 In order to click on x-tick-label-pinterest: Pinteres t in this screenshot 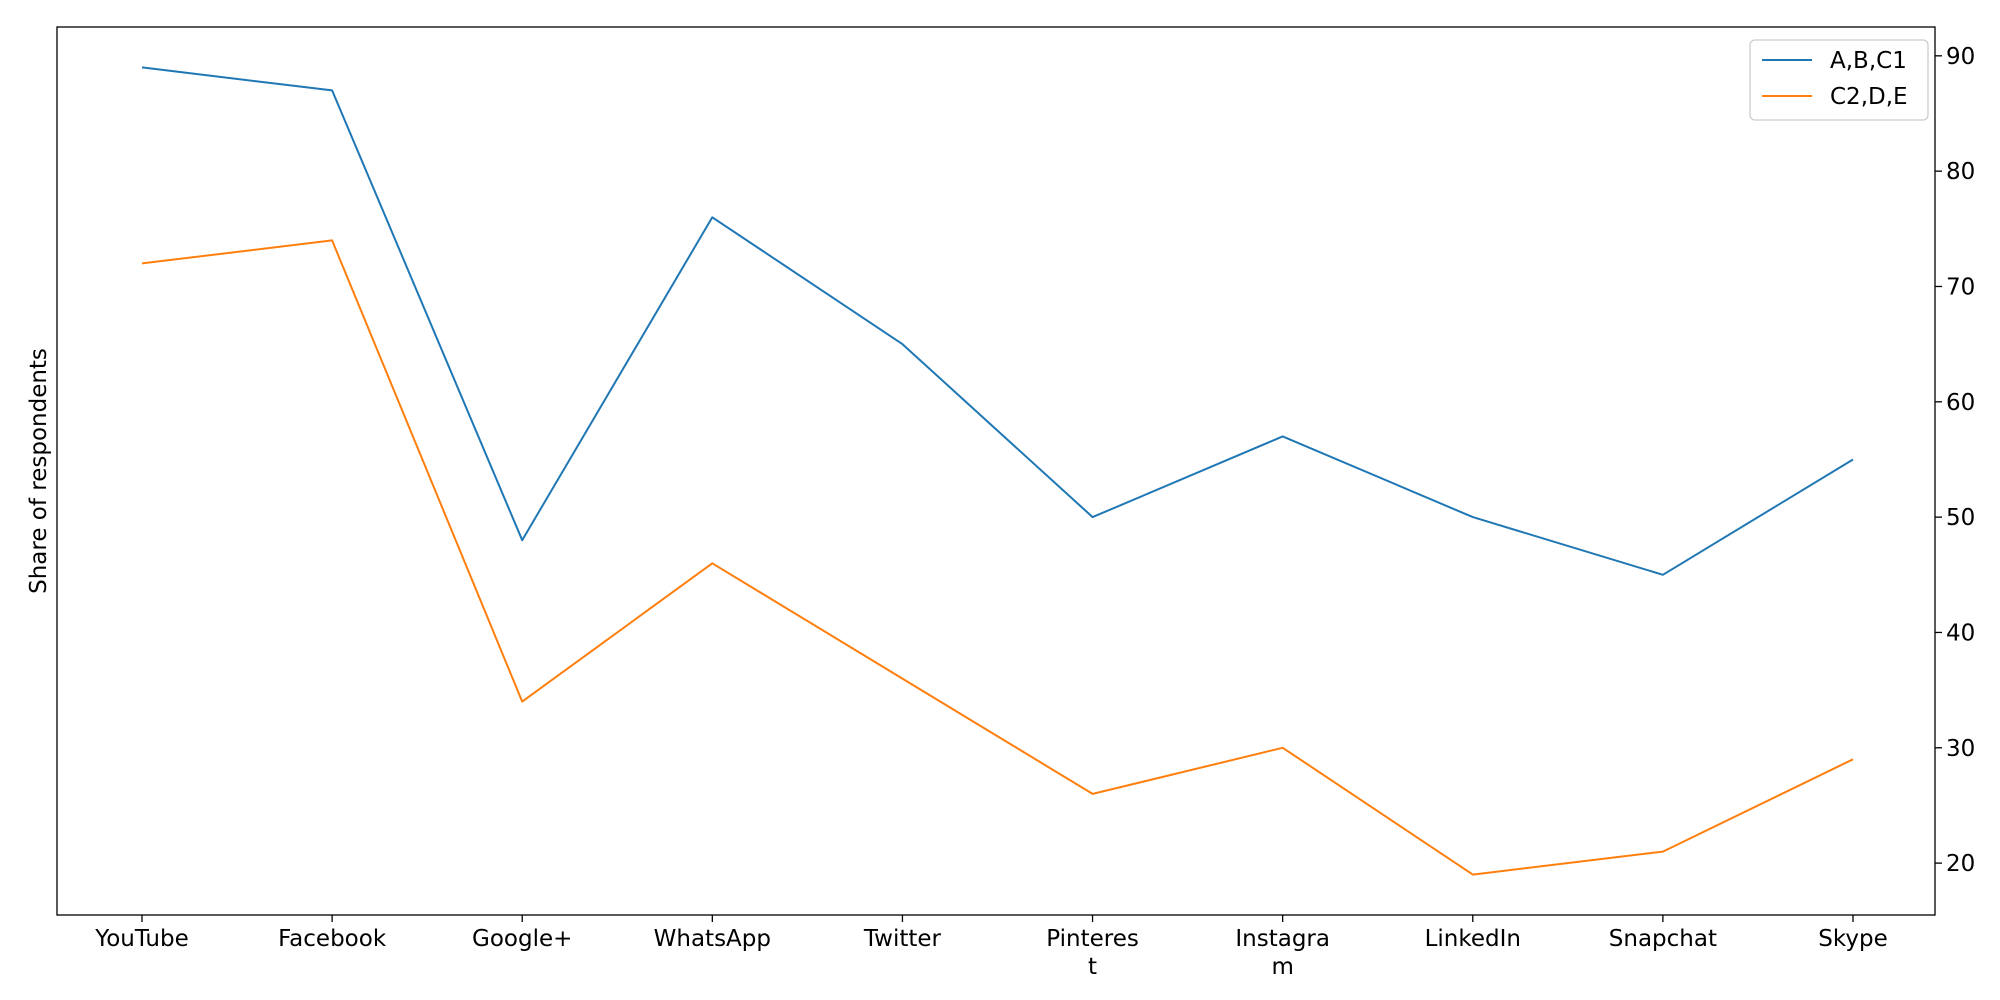, I will do `click(1092, 953)`.